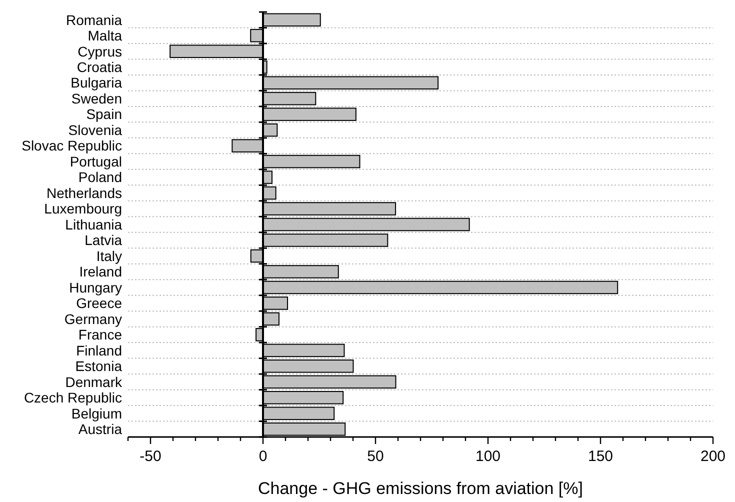  Describe the element at coordinates (713, 456) in the screenshot. I see `x-tick-label: 200` at that location.